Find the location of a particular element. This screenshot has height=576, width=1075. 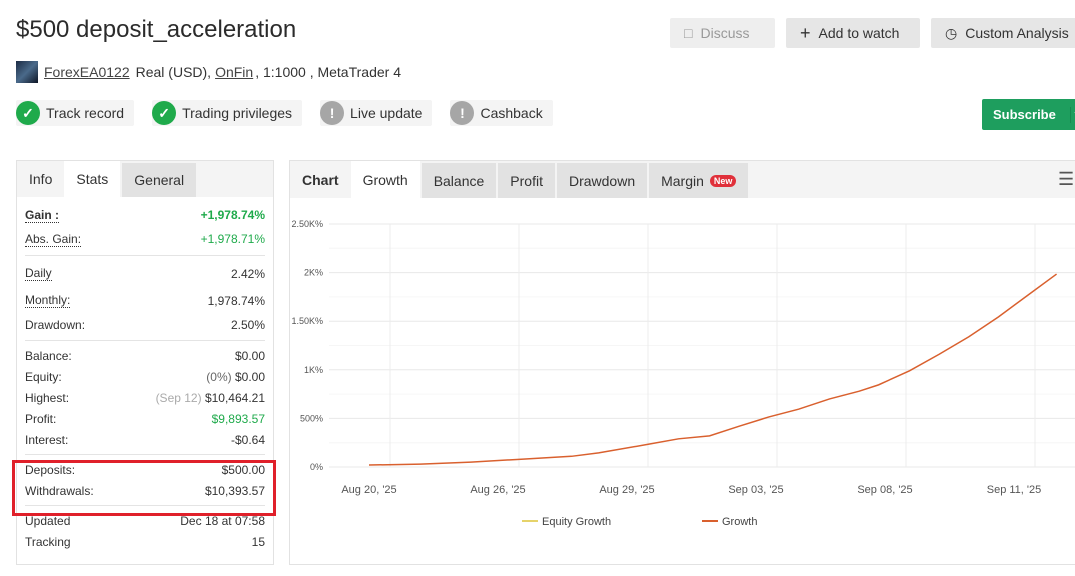

badge-label: Trading privileges is located at coordinates (237, 113).